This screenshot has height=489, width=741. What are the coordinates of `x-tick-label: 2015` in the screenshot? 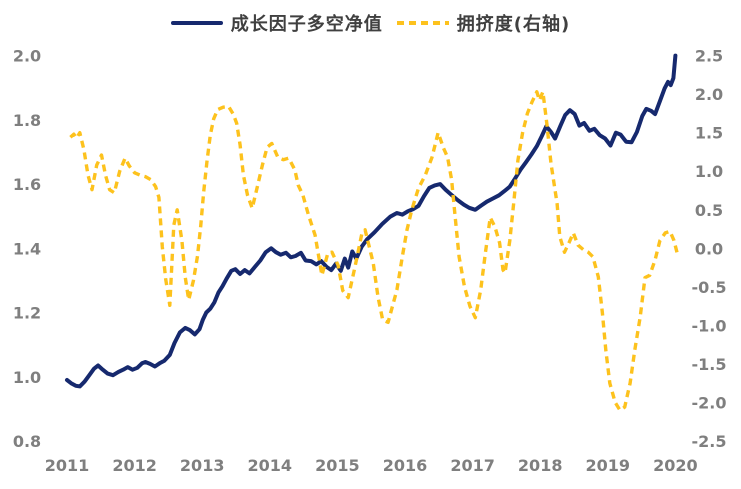 It's located at (337, 465).